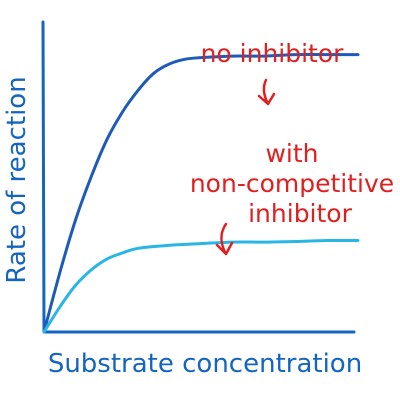  I want to click on annotation-arrow-no-inhibitor, so click(266, 92).